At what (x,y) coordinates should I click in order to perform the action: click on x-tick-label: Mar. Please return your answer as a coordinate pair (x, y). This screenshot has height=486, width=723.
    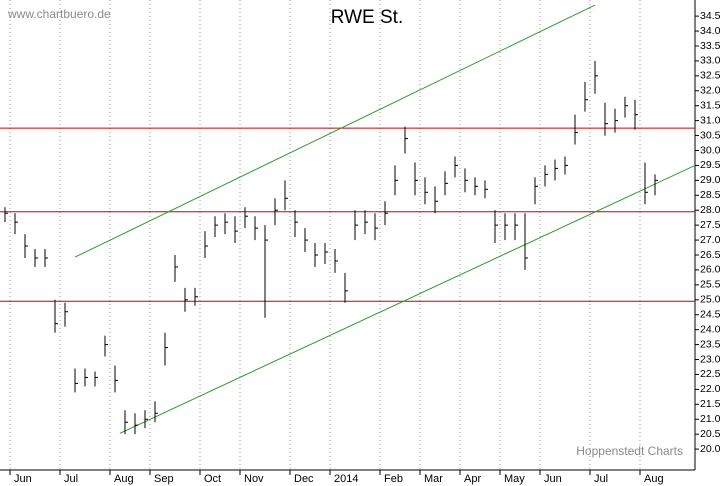
    Looking at the image, I should click on (433, 479).